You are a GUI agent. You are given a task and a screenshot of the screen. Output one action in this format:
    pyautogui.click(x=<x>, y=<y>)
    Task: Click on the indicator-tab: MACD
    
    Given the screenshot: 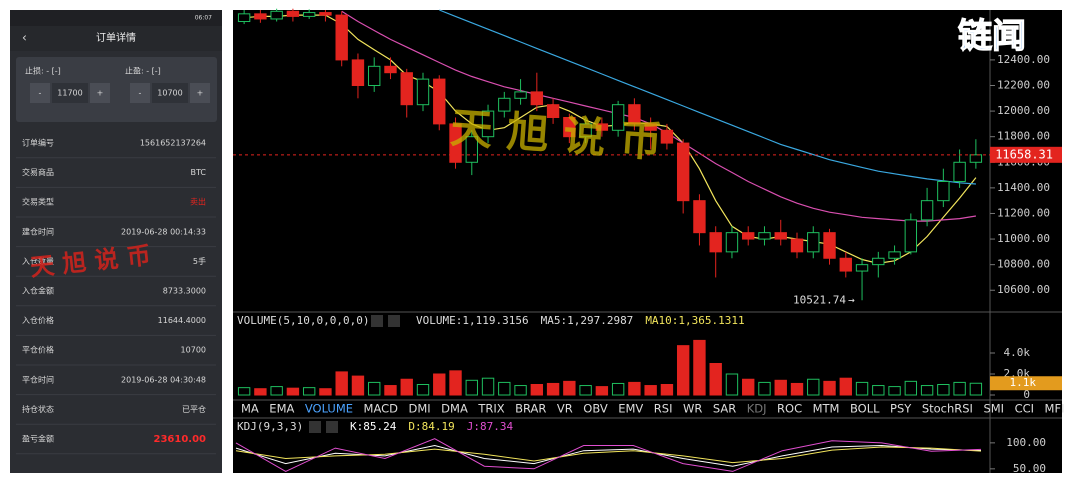 What is the action you would take?
    pyautogui.click(x=381, y=409)
    